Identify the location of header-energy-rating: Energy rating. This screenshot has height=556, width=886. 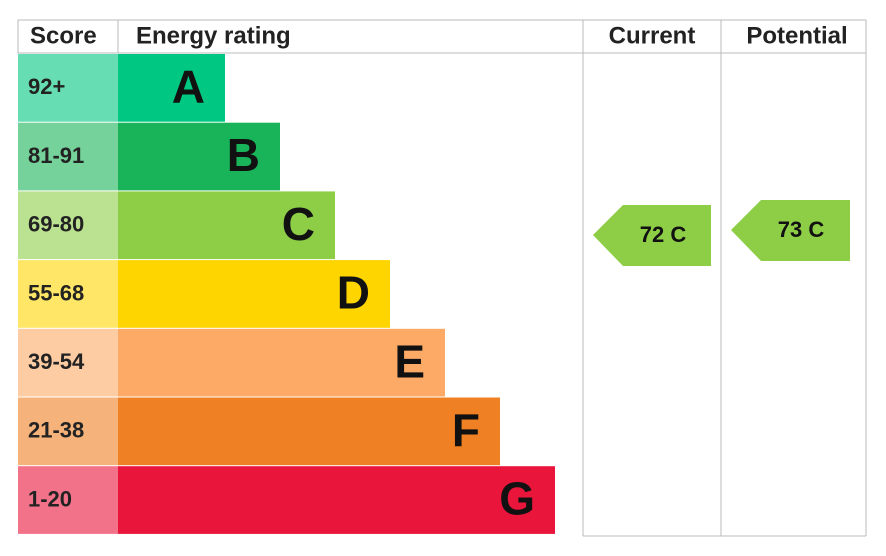
(213, 35).